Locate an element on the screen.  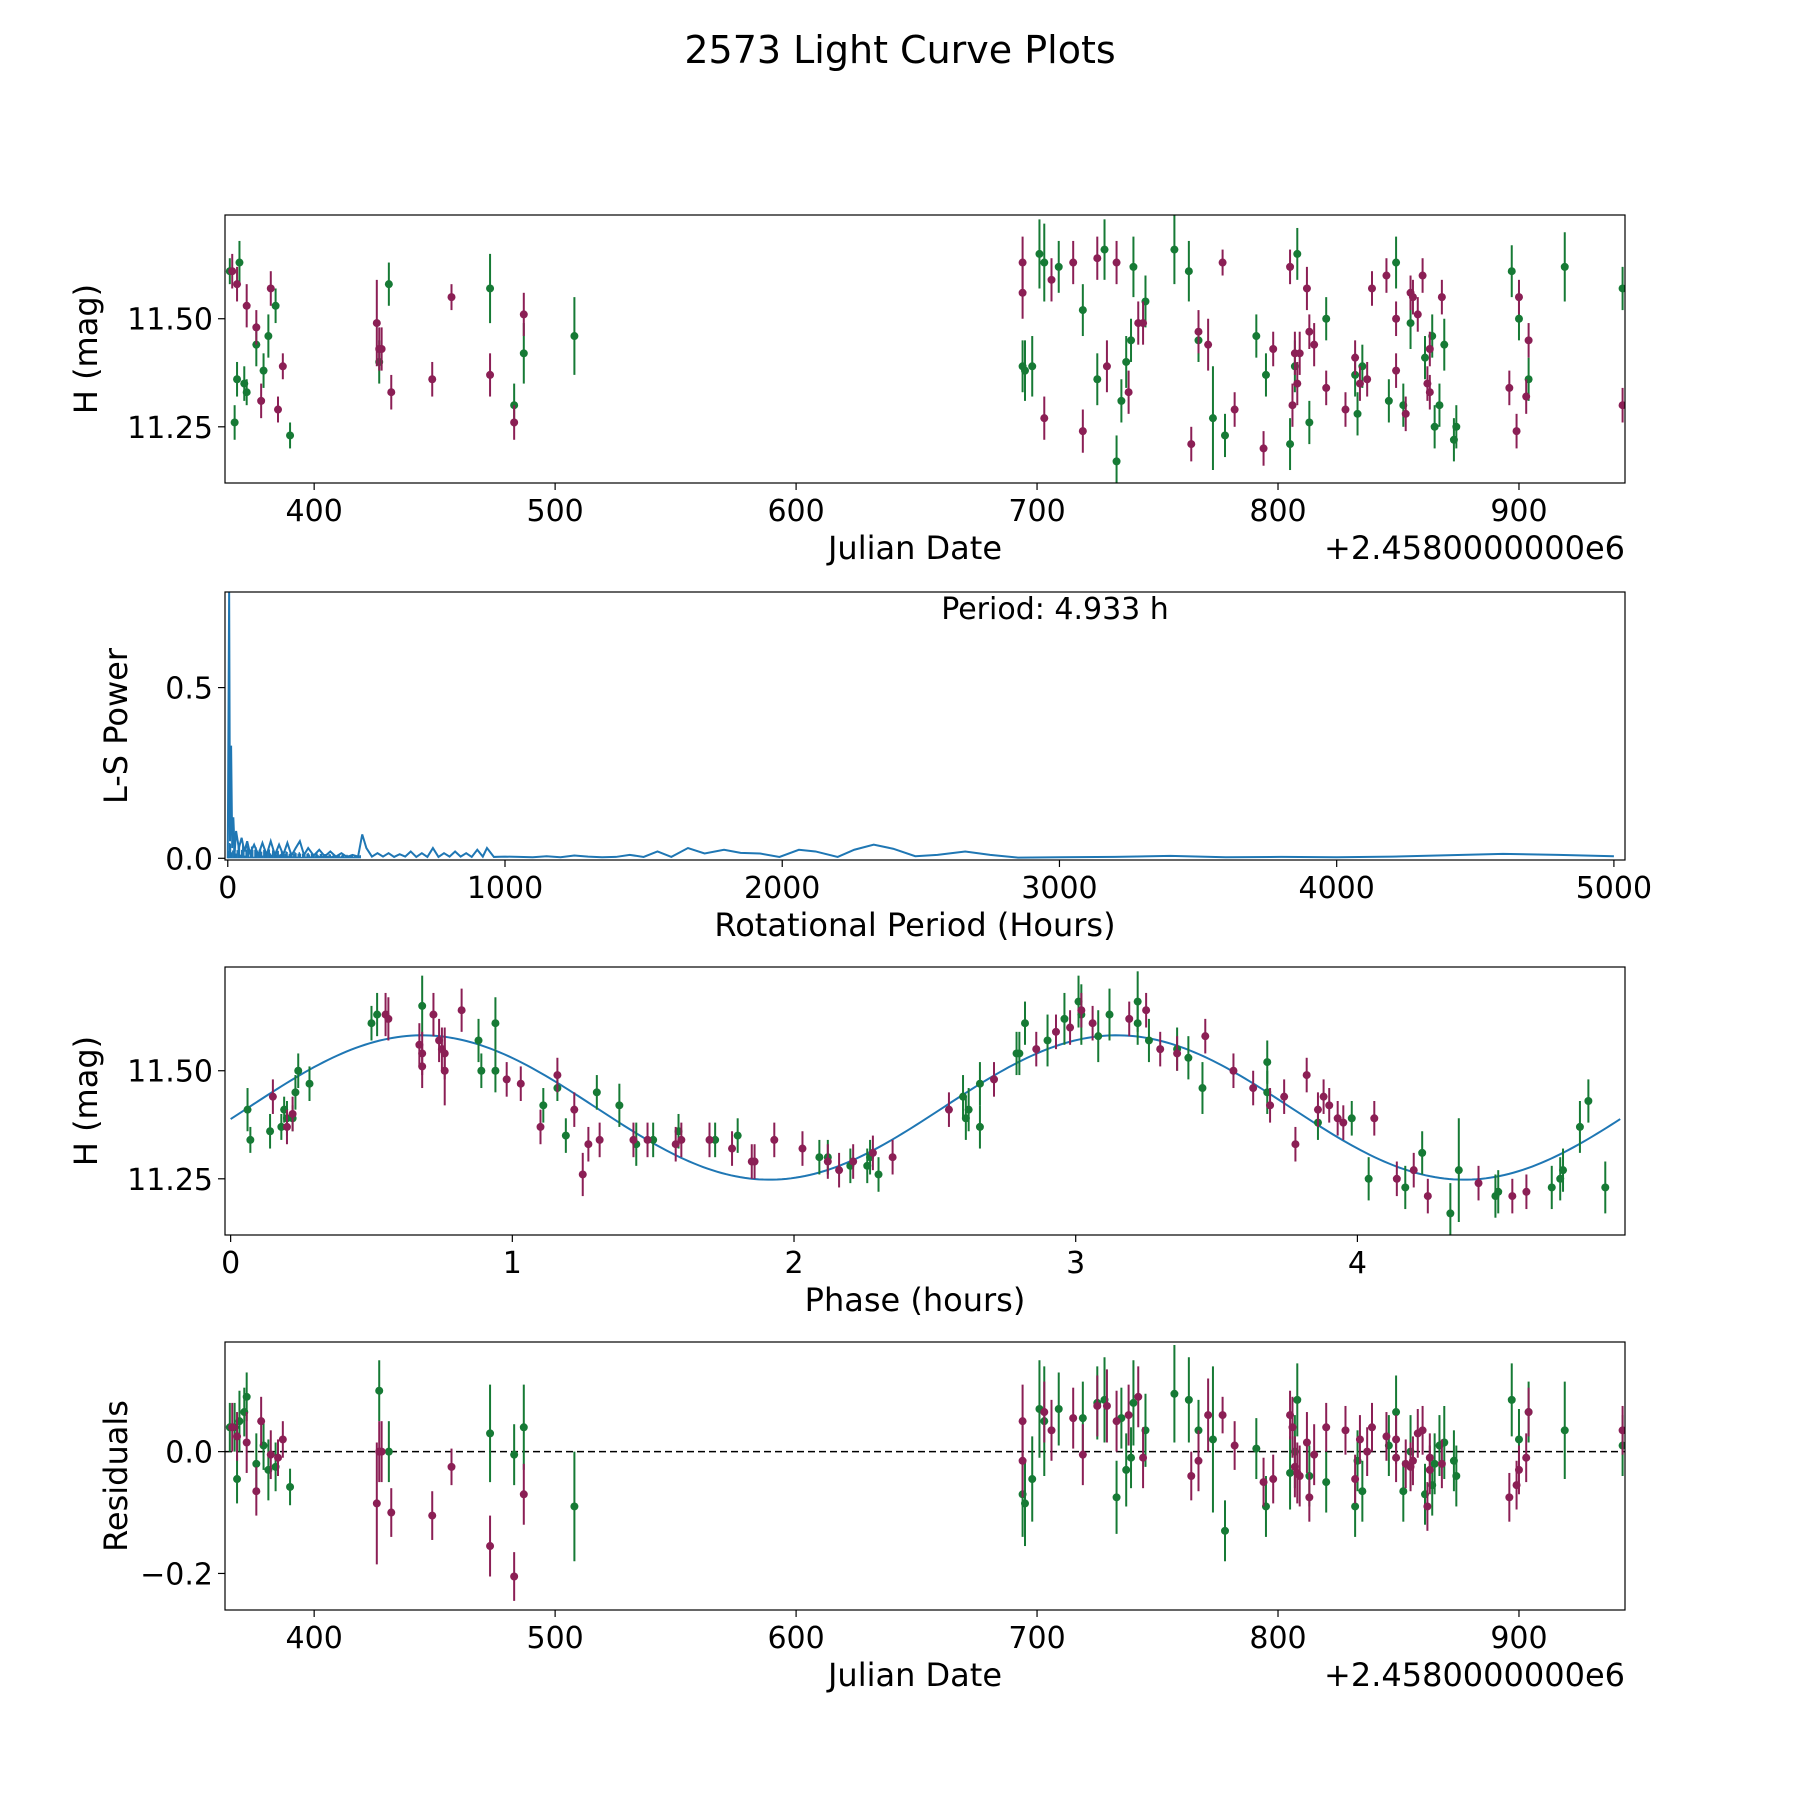
figure-title: 2573 Light Curve Plots is located at coordinates (900, 50).